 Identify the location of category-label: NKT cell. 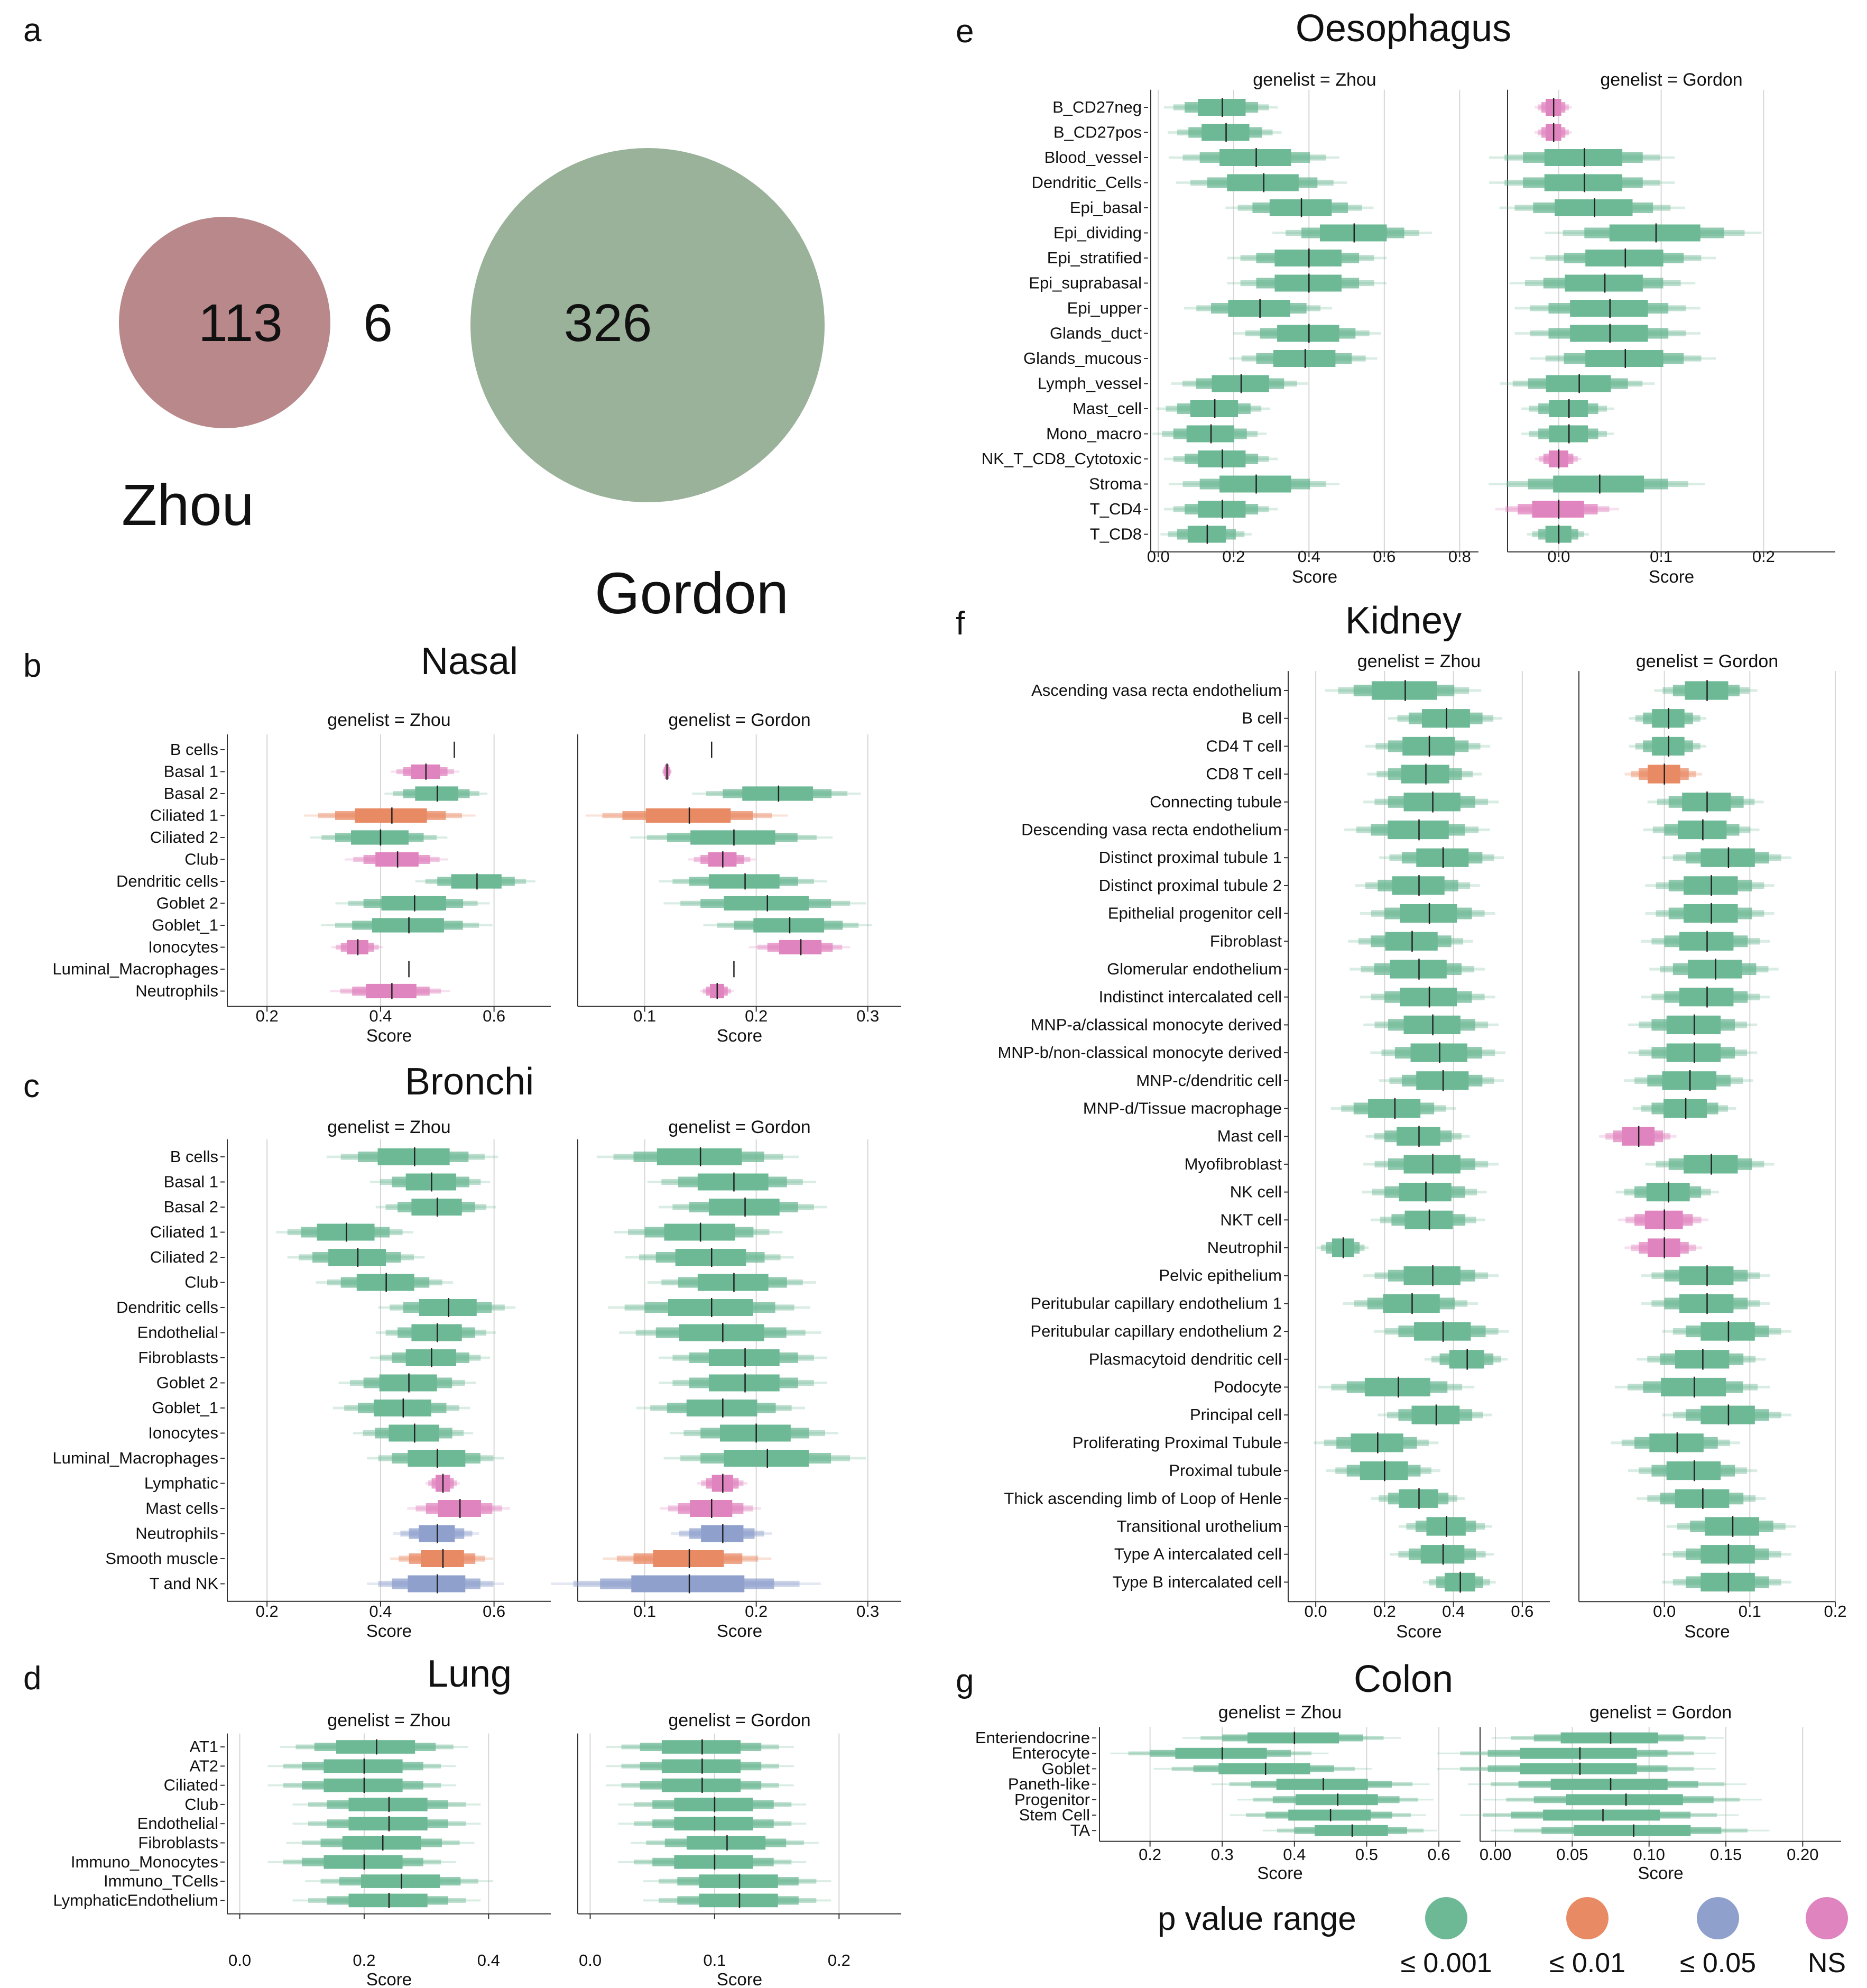
(1251, 1219).